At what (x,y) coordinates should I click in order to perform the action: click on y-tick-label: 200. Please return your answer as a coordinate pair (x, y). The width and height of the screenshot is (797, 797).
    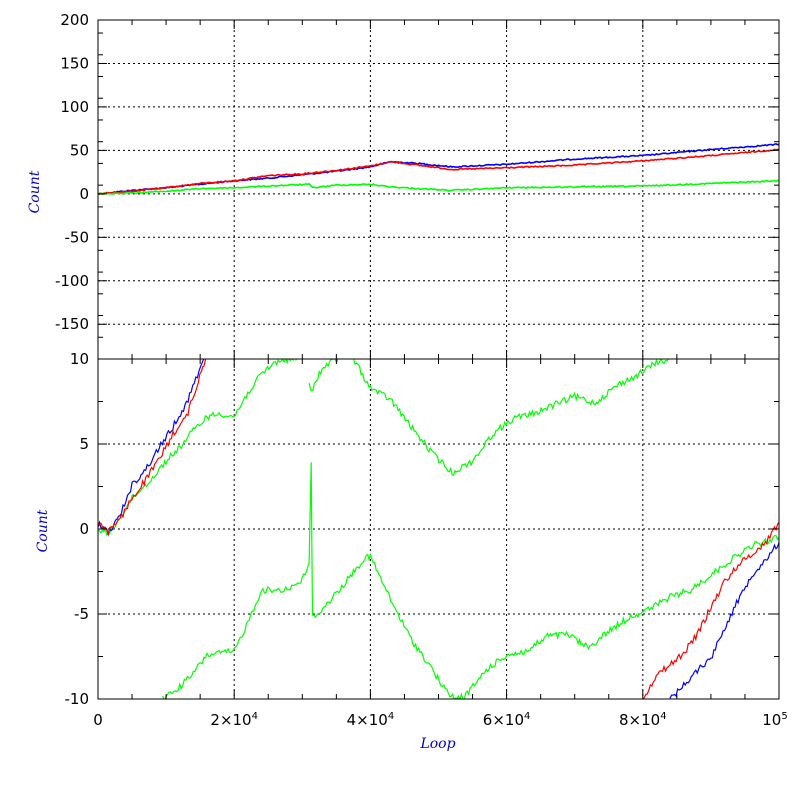
    Looking at the image, I should click on (74, 20).